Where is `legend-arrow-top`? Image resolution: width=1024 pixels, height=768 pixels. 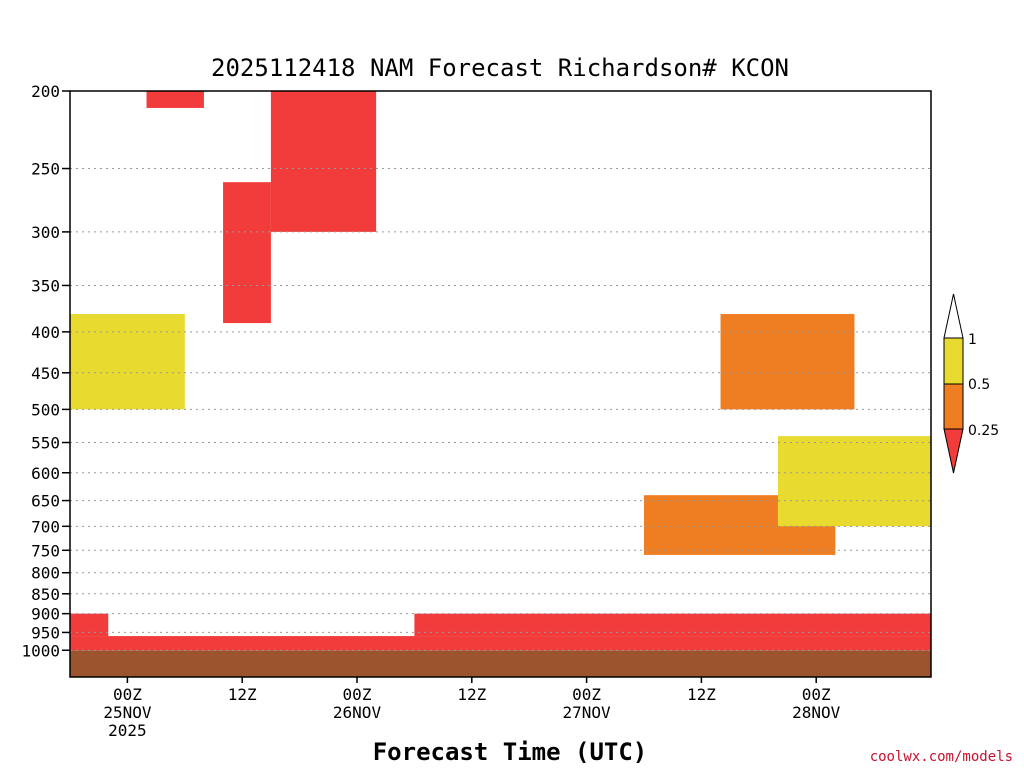
legend-arrow-top is located at coordinates (953, 316).